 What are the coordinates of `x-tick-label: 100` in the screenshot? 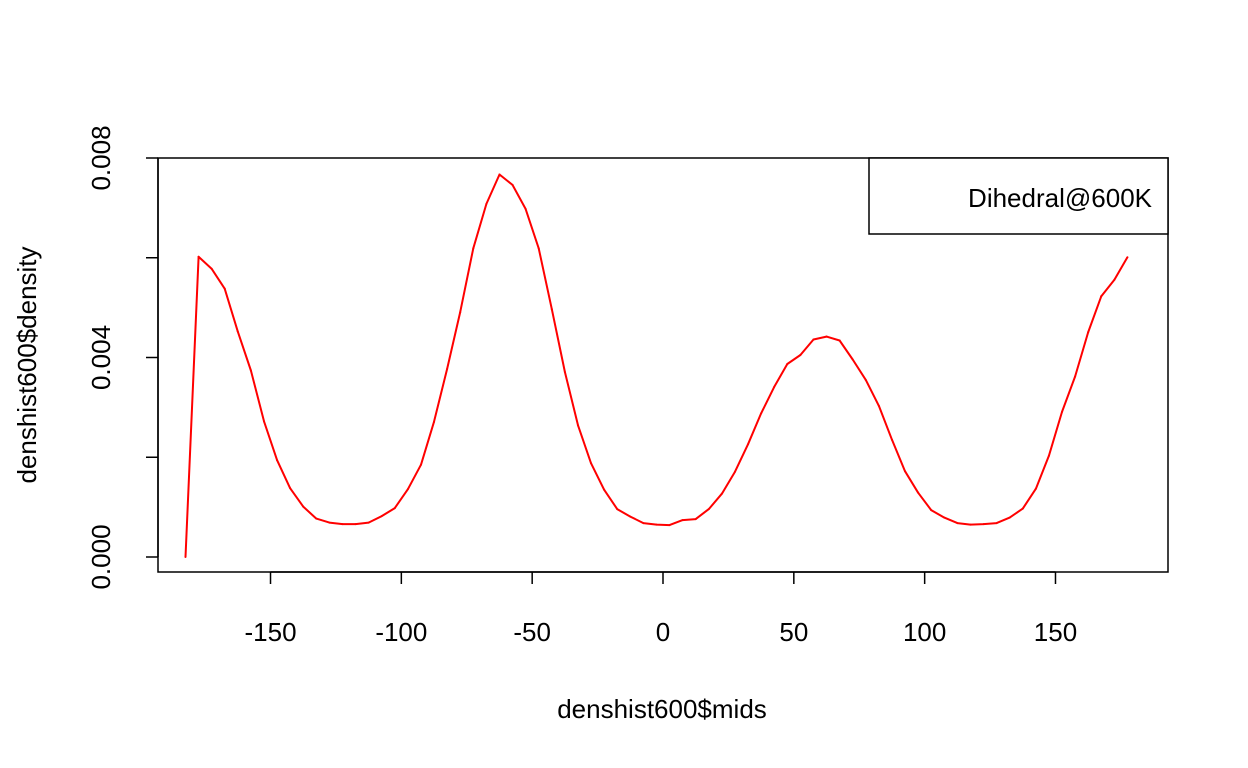 It's located at (924, 632).